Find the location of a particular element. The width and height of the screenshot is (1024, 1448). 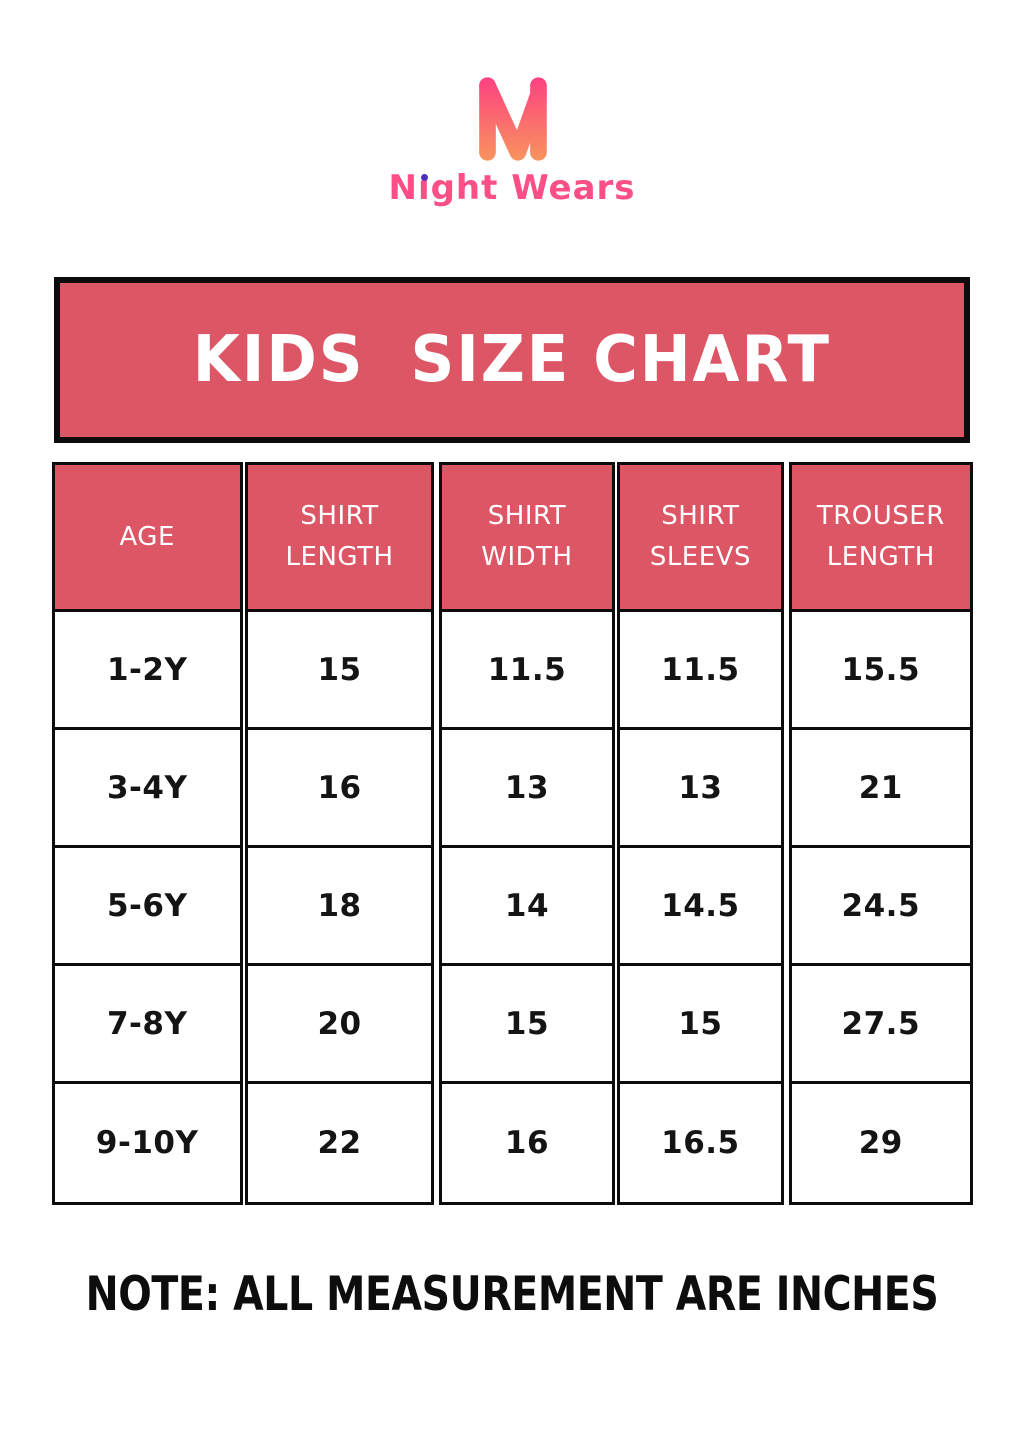

column-header: SHIRT LENGTH is located at coordinates (339, 539).